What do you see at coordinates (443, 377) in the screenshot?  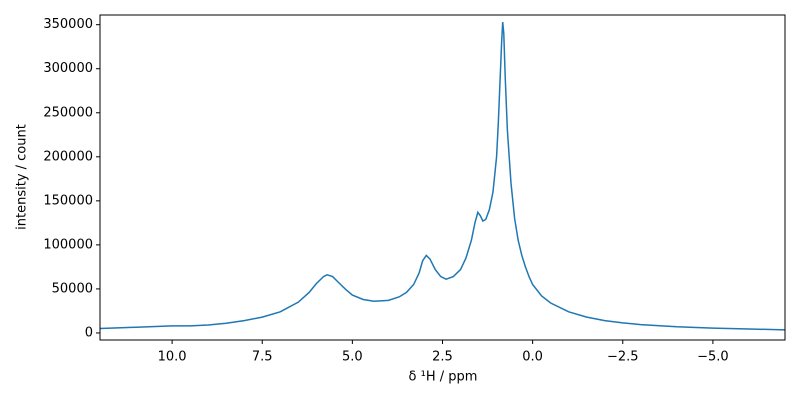 I see `x-axis-label: δ ¹H / ppm` at bounding box center [443, 377].